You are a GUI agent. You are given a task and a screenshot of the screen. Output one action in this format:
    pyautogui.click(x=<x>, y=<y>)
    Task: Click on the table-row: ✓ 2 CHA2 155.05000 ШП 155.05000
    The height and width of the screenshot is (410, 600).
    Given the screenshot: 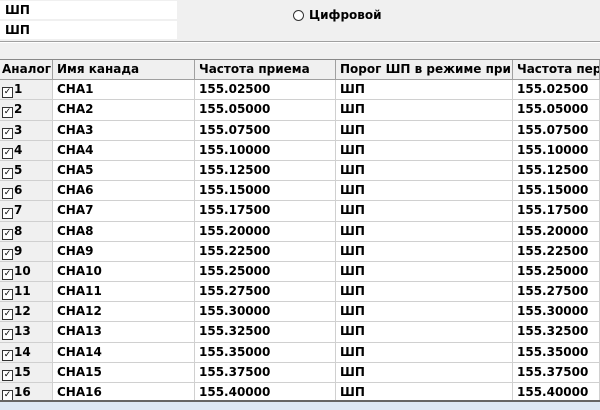 What is the action you would take?
    pyautogui.click(x=300, y=110)
    